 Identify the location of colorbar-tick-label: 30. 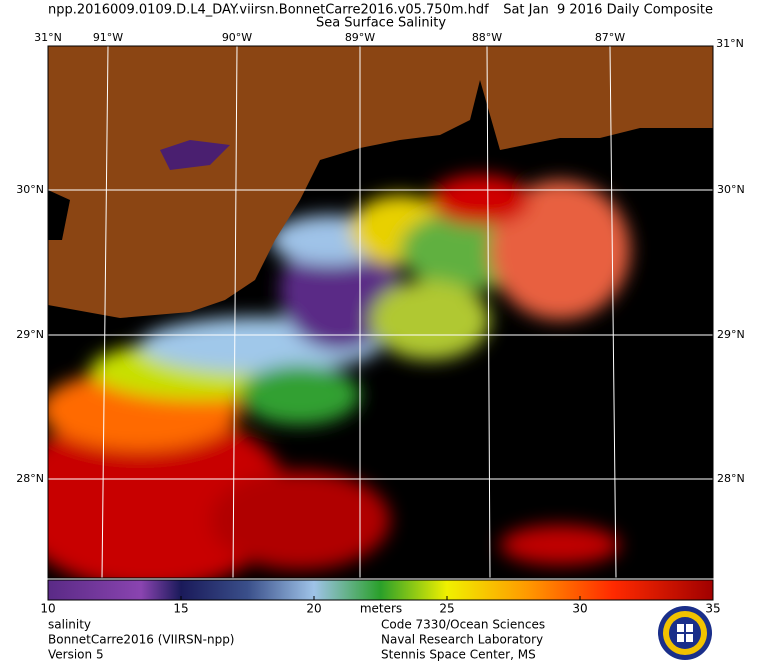
(579, 609).